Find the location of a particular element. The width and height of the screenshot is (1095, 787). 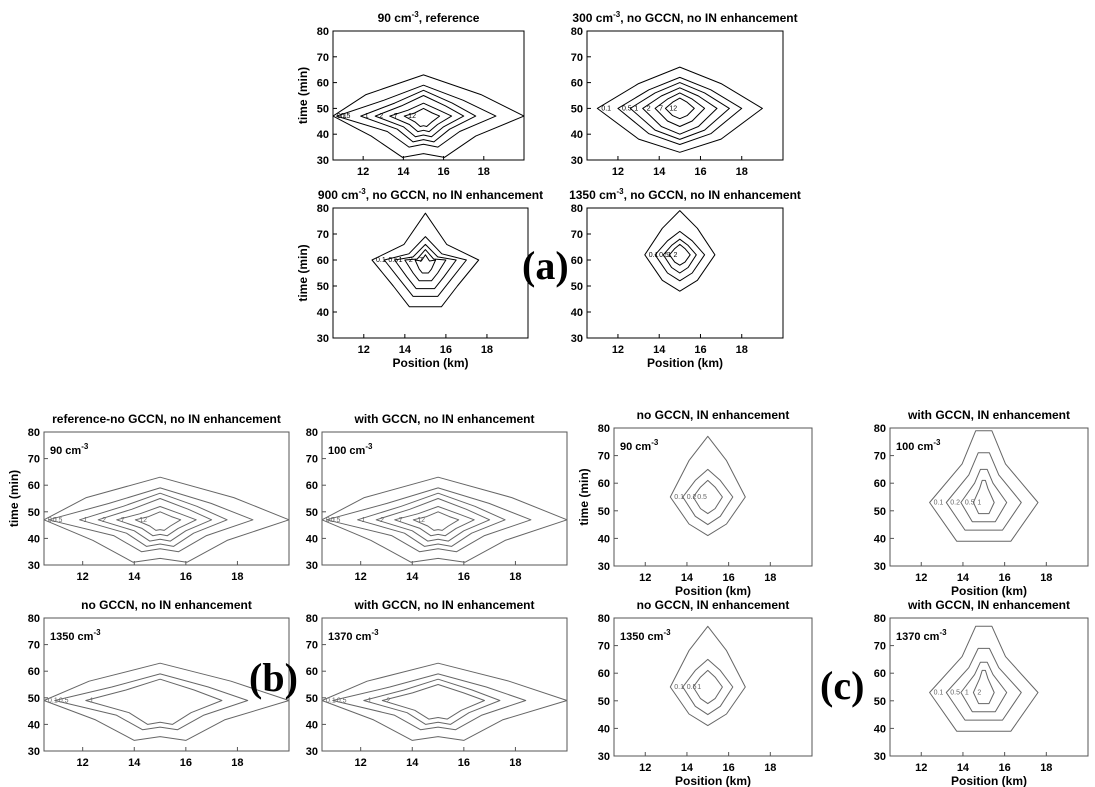

chart-title: 900 cm-3, no GCCN, no IN enhancement is located at coordinates (430, 194).